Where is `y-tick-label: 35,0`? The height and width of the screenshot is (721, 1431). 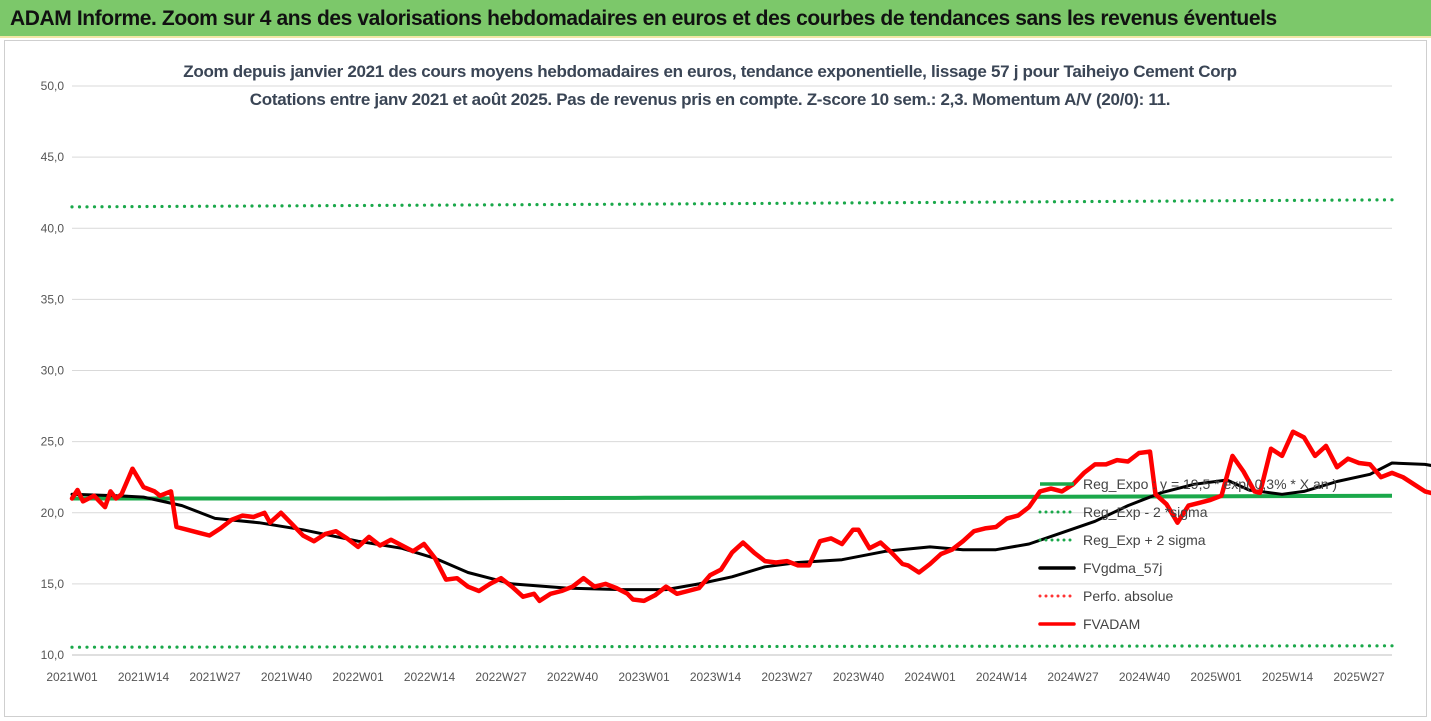
y-tick-label: 35,0 is located at coordinates (53, 299).